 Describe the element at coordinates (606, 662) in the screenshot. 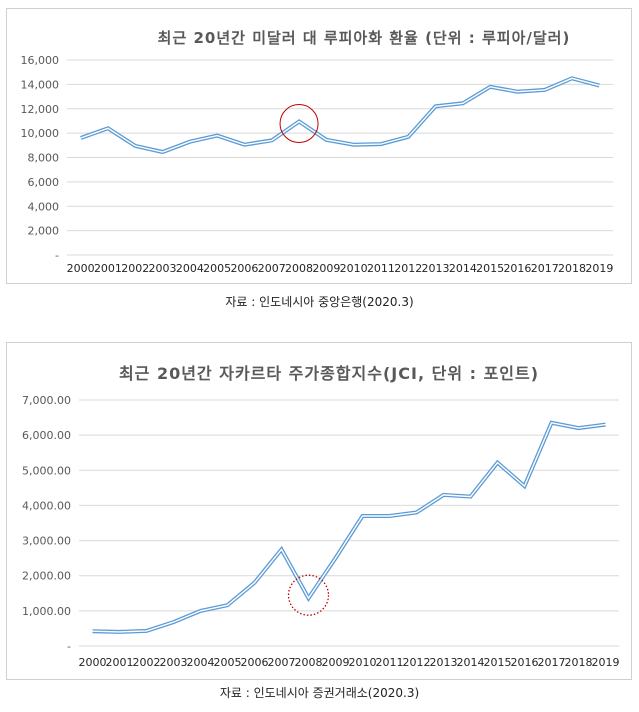

I see `x-tick-label: 2019` at that location.